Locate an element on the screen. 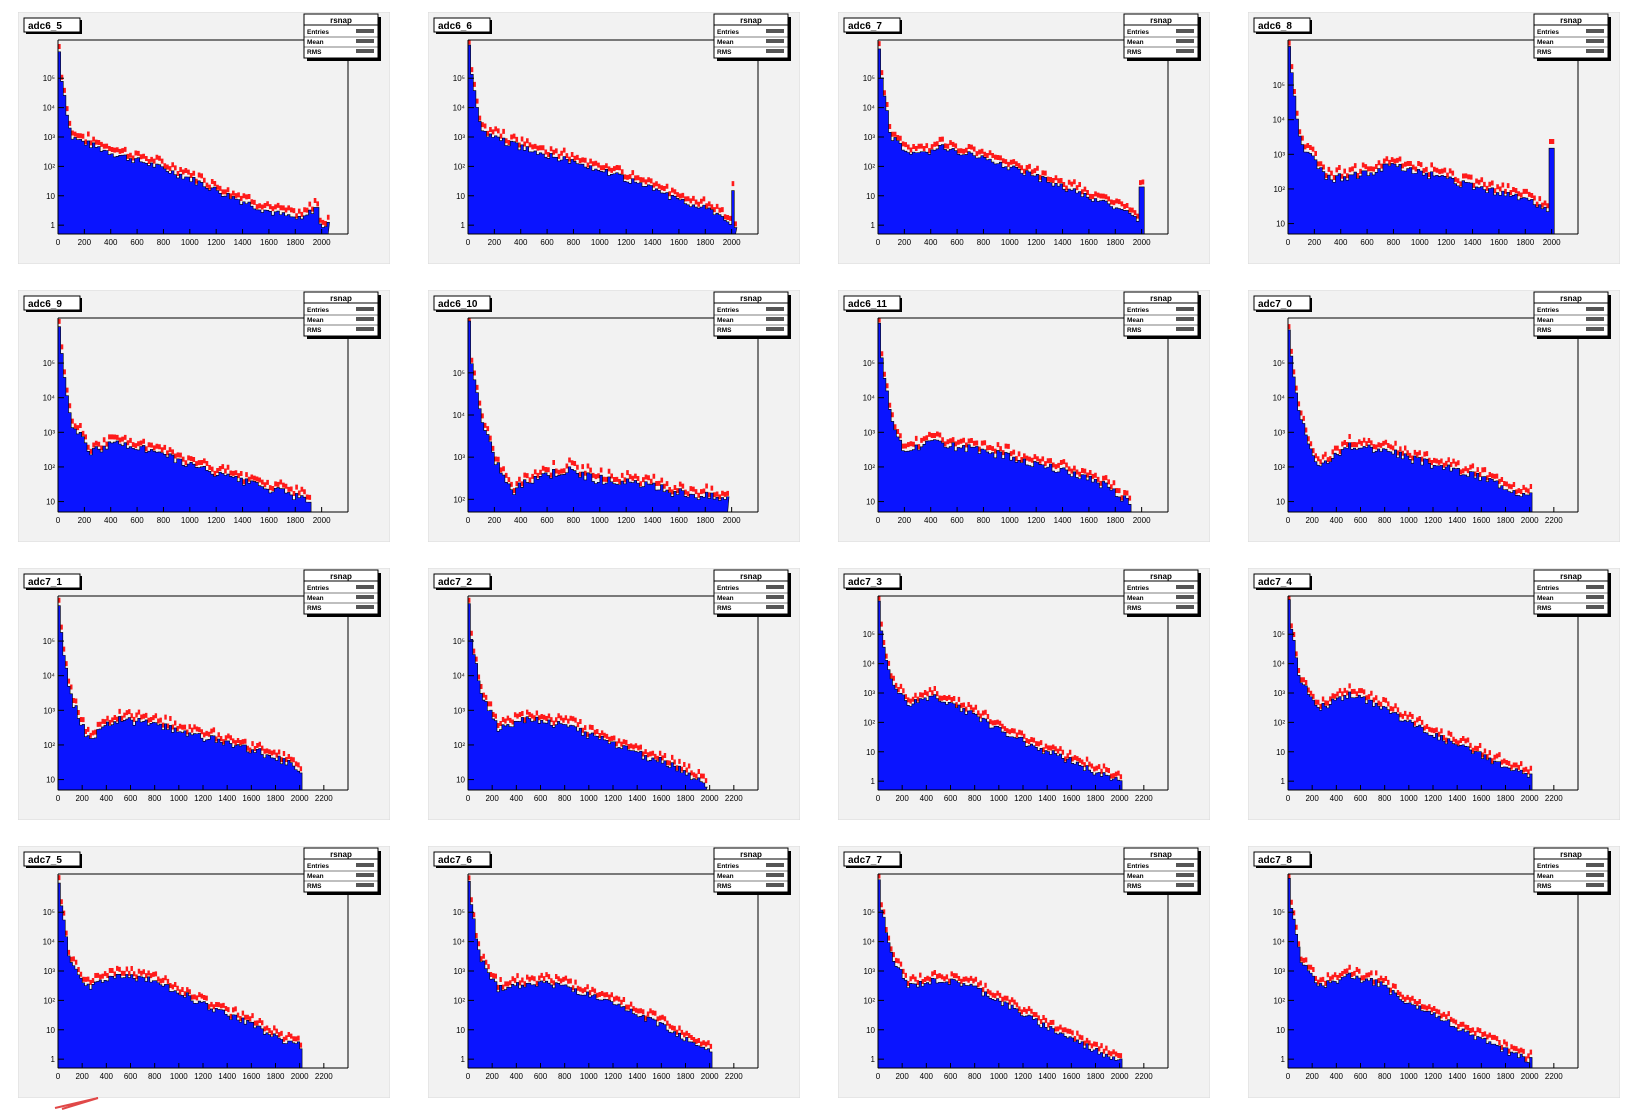 This screenshot has height=1110, width=1637. histogram-title: adc7_3 is located at coordinates (865, 582).